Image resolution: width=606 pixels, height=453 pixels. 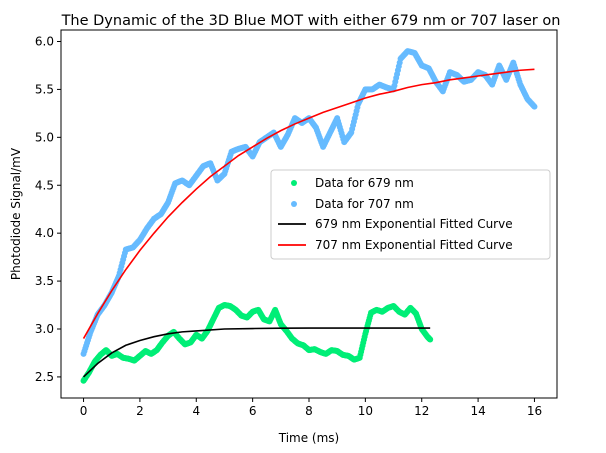 I want to click on legend-label-707-fit: 707 nm Exponential Fitted Curve, so click(x=414, y=245).